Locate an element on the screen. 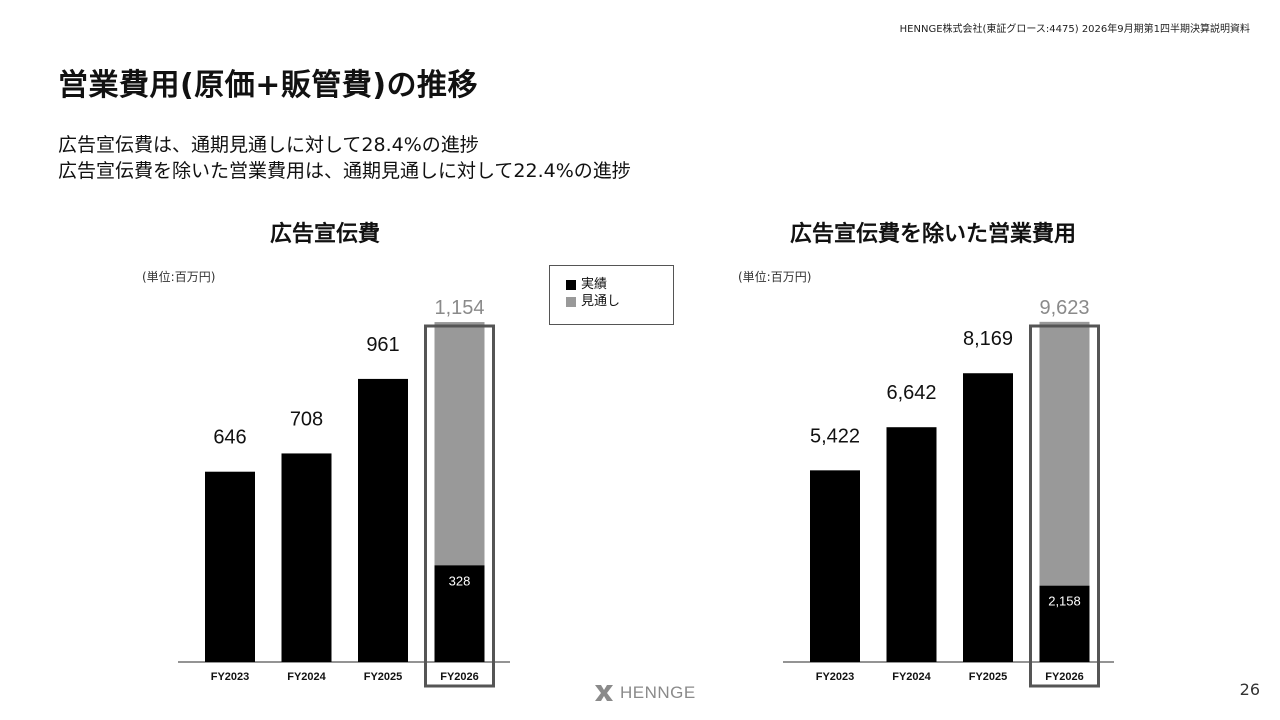  legend-label-forecast: 見通し is located at coordinates (601, 301).